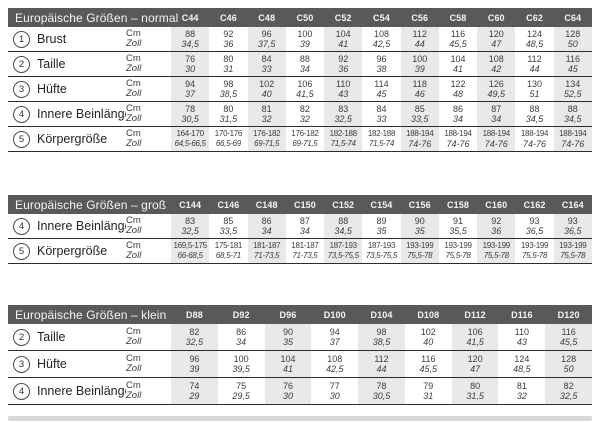 This screenshot has width=600, height=422. Describe the element at coordinates (228, 94) in the screenshot. I see `zoll-value: 38,5` at that location.